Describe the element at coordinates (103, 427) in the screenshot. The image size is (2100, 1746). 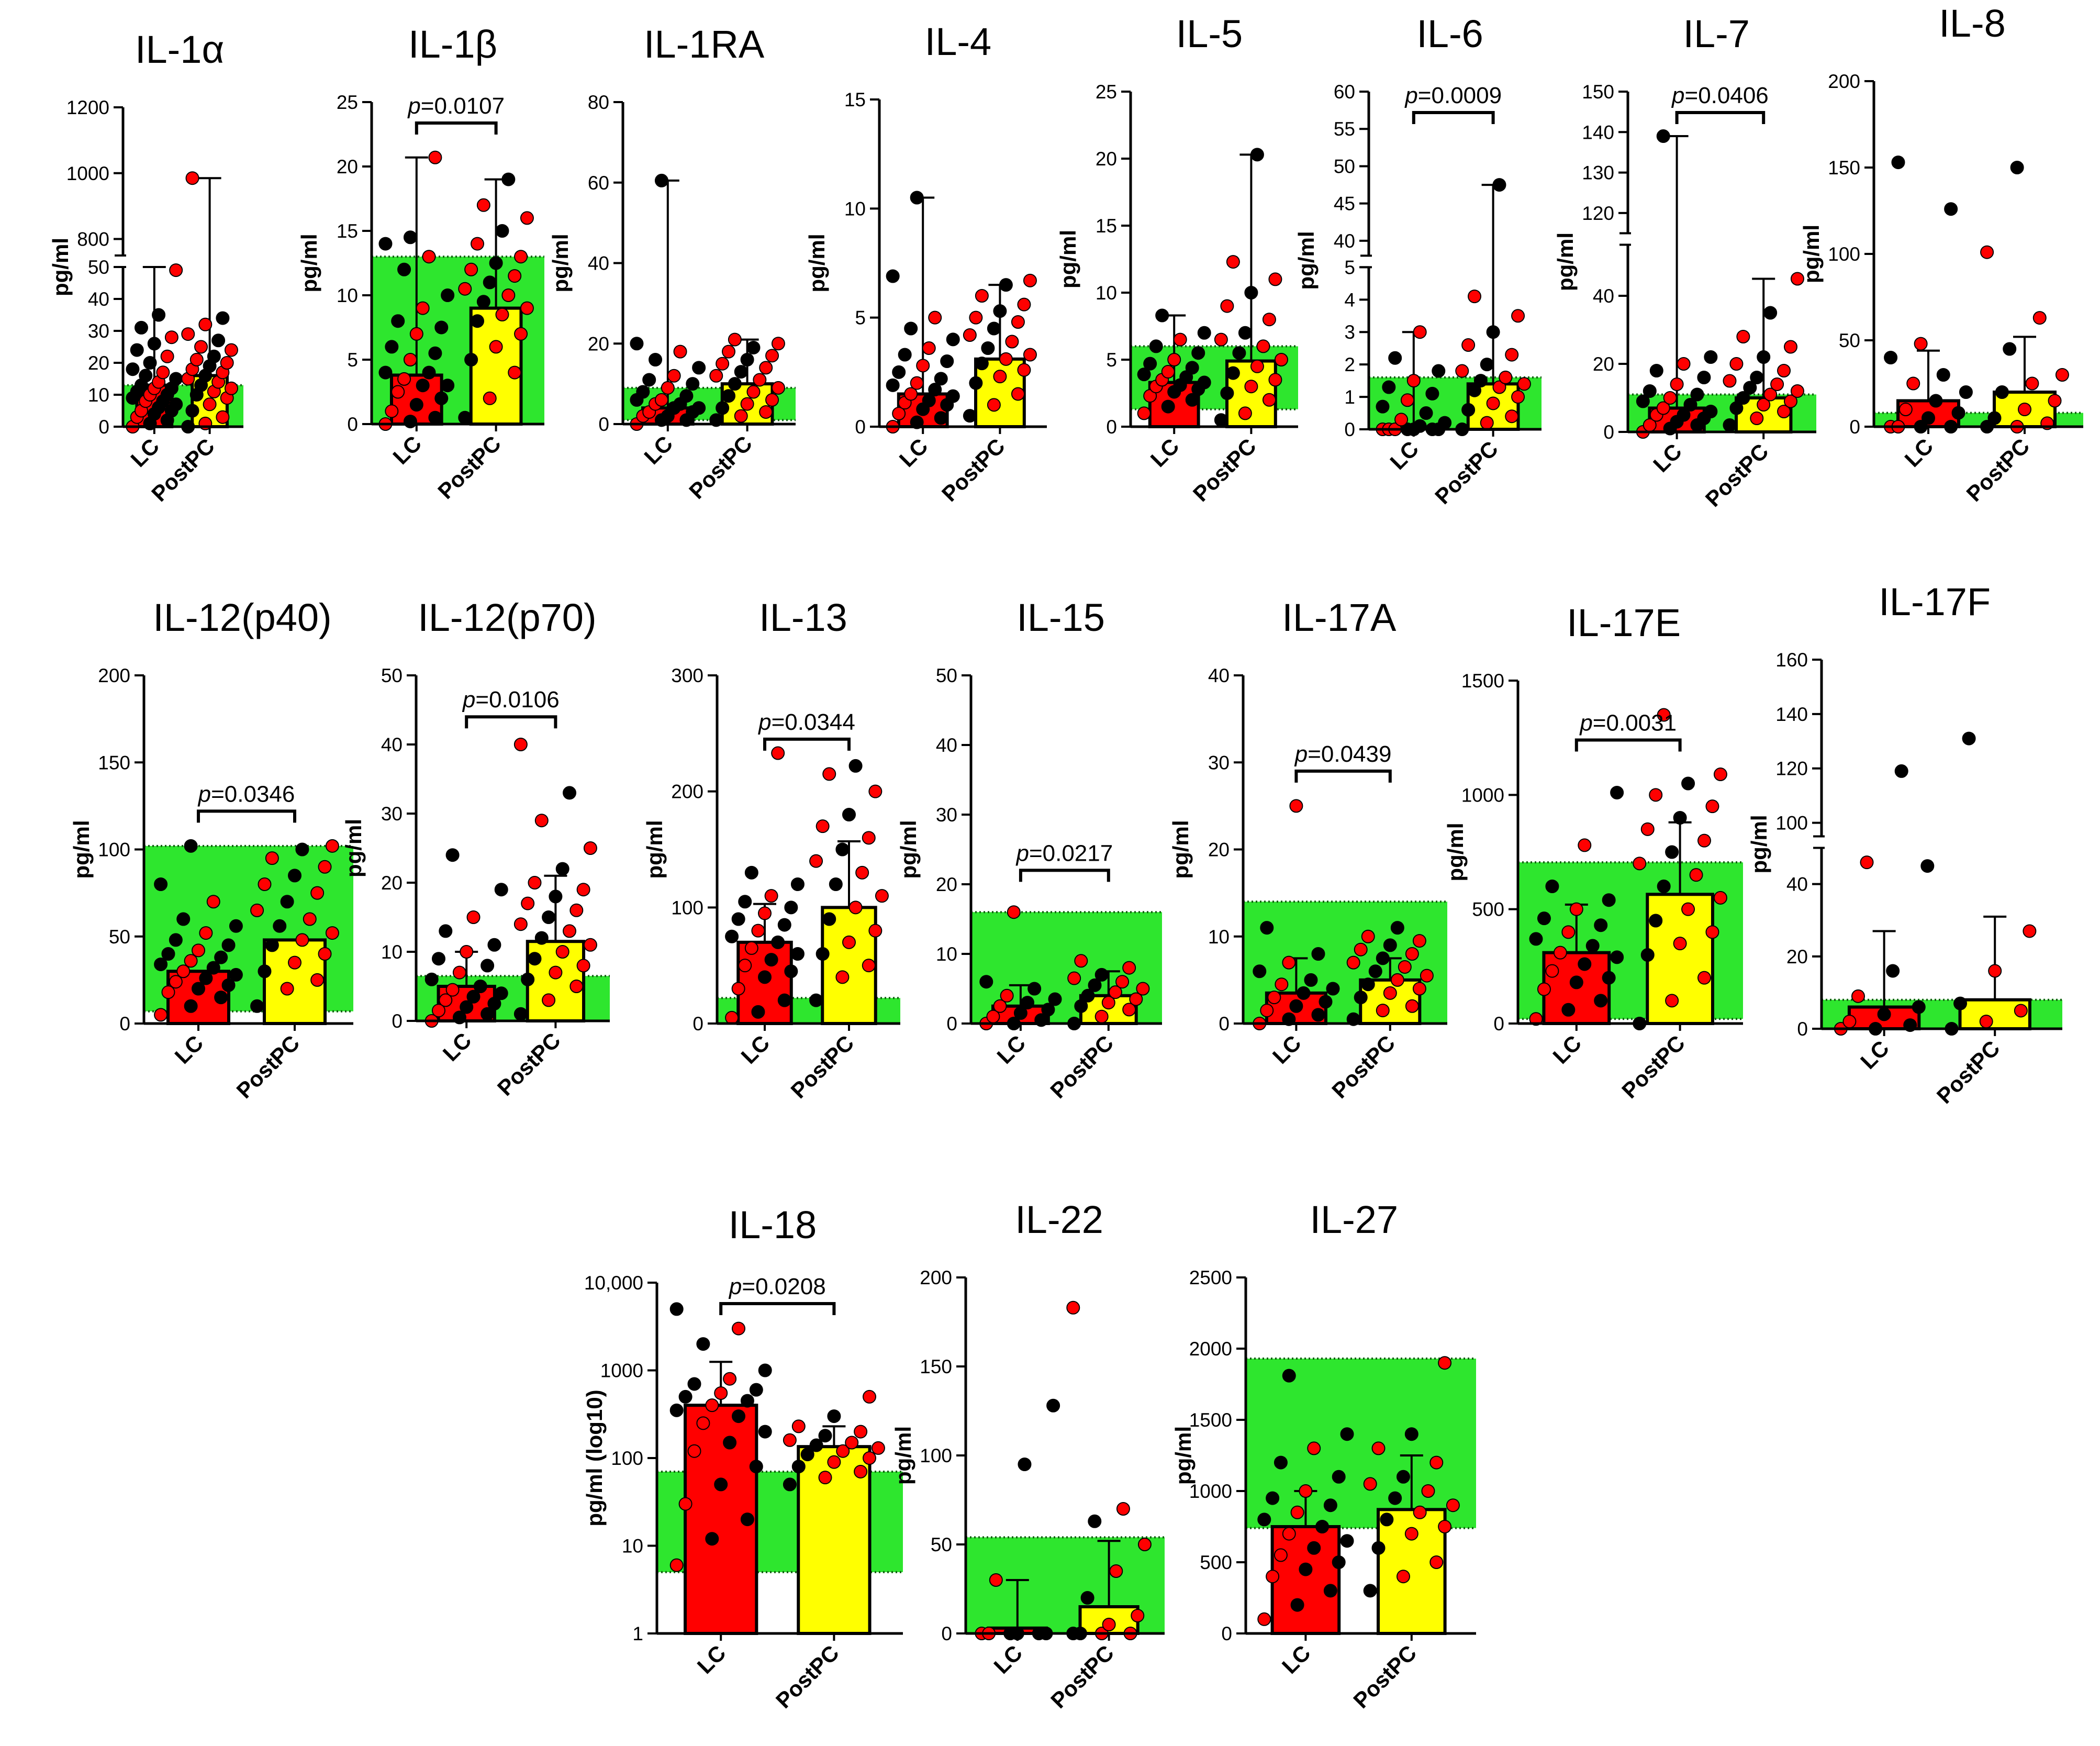
I see `y-tick-label: 0` at that location.